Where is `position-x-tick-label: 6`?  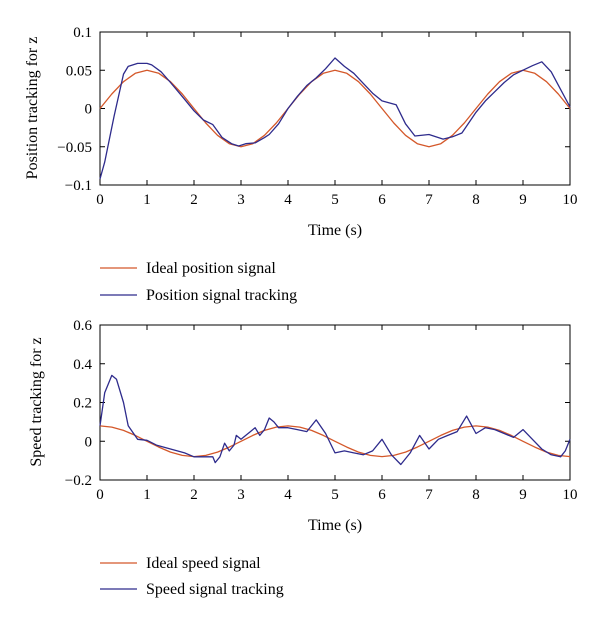
position-x-tick-label: 6 is located at coordinates (382, 200).